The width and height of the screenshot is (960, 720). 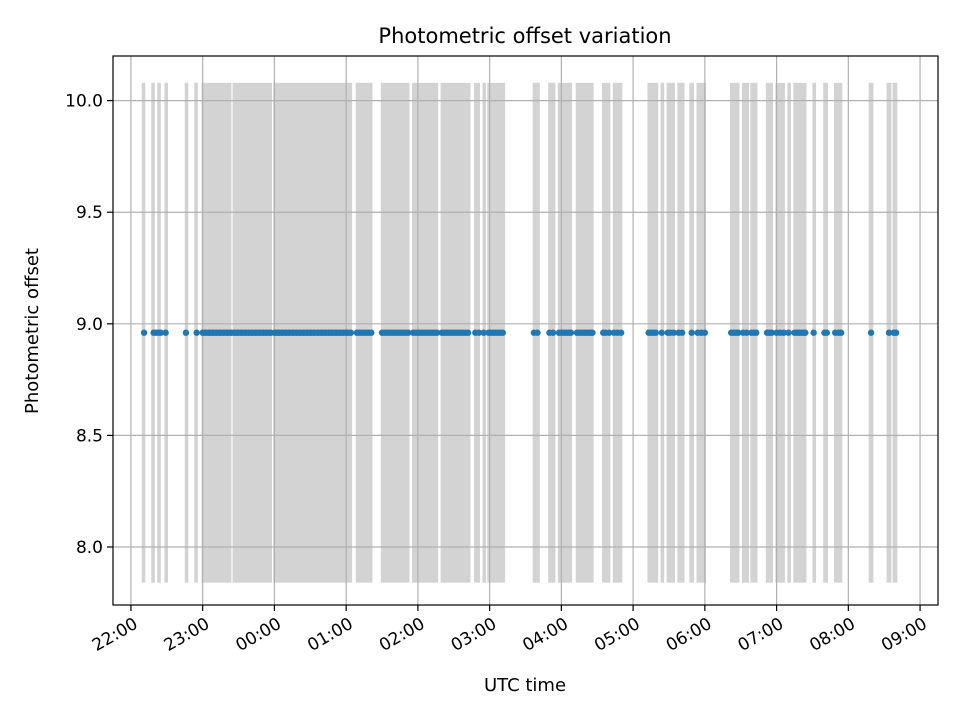 What do you see at coordinates (32, 331) in the screenshot?
I see `y-axis-label: Photometric offset` at bounding box center [32, 331].